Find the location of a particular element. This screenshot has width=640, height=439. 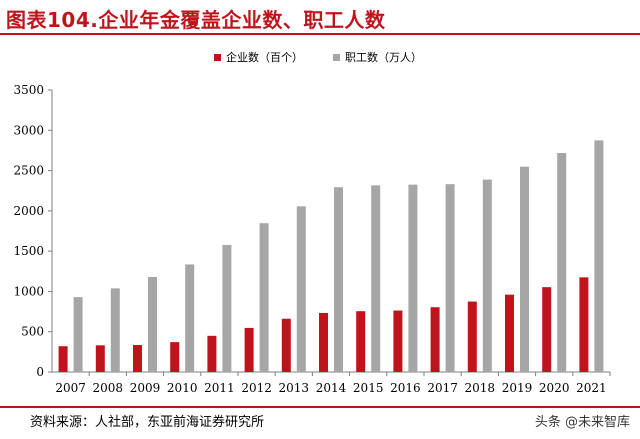

y-tick-label: 1000 is located at coordinates (28, 291).